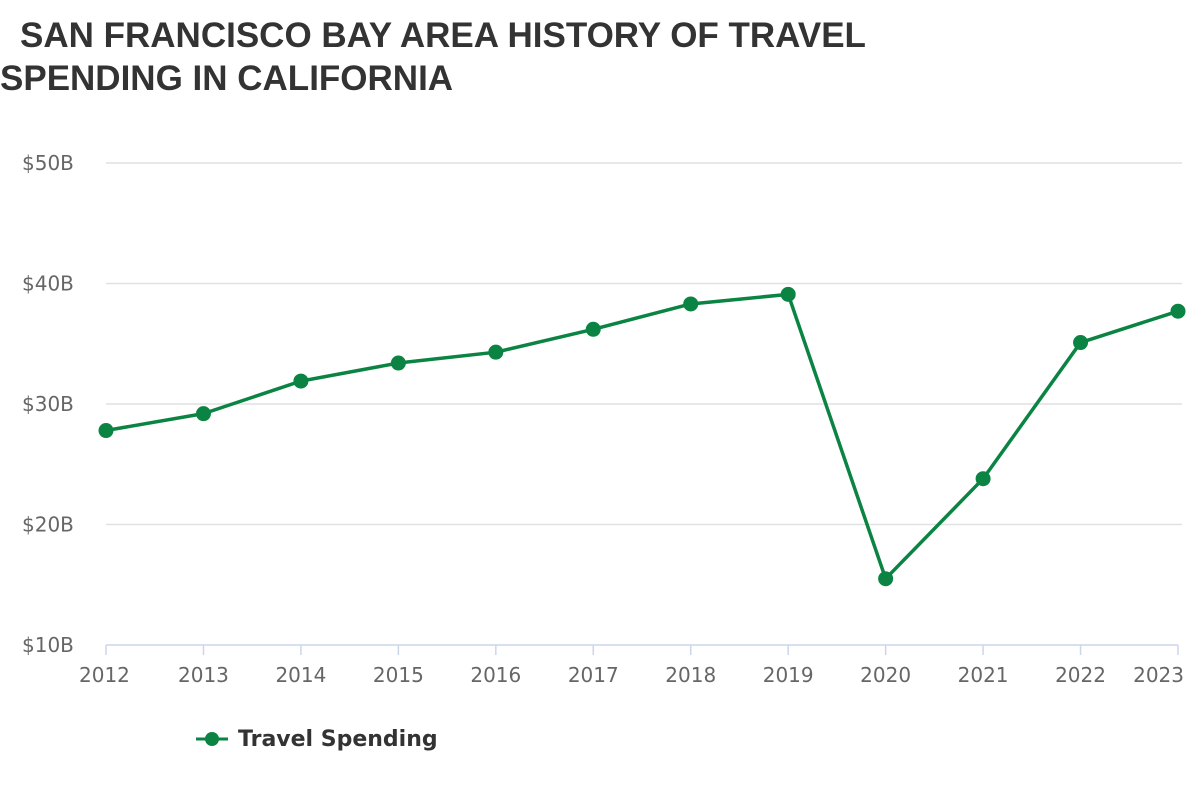 The width and height of the screenshot is (1200, 800). I want to click on y-tick-label: $10B, so click(48, 645).